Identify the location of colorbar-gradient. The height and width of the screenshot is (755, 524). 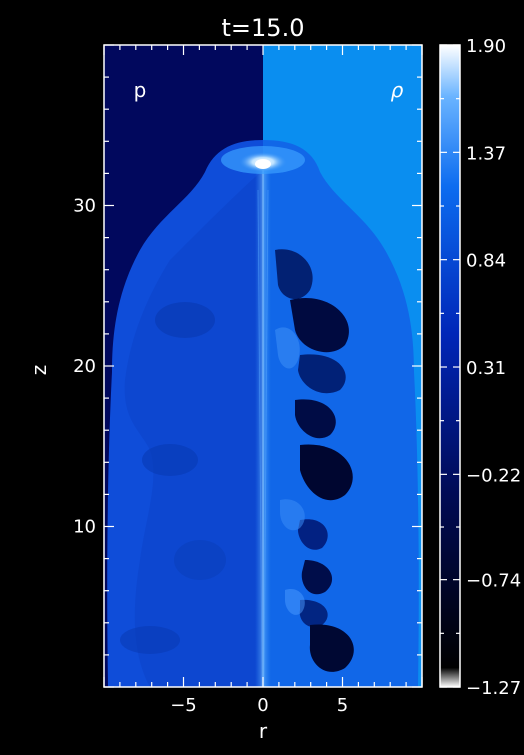
(450, 366).